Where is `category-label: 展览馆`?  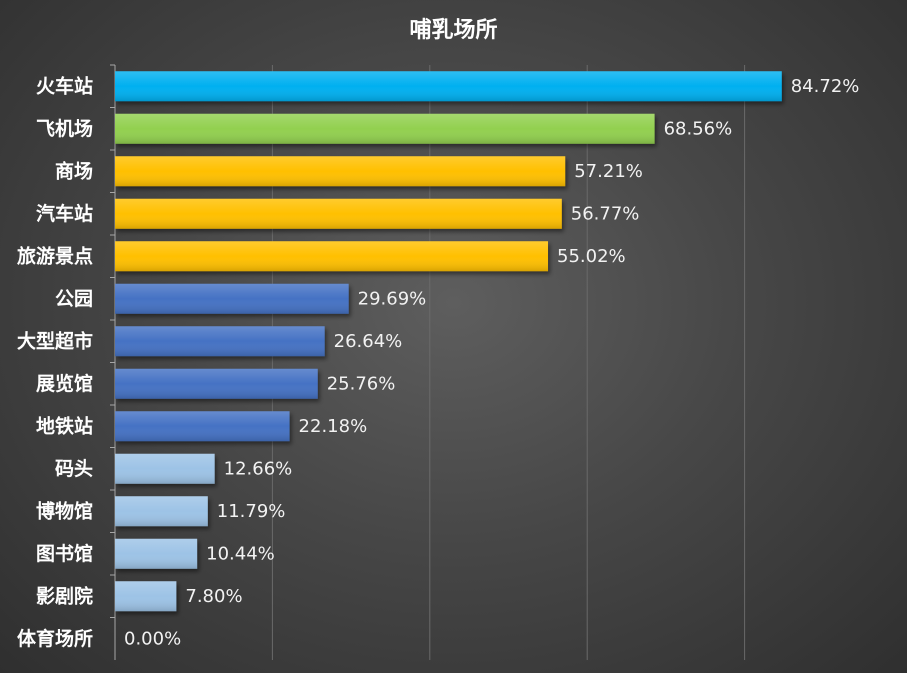
category-label: 展览馆 is located at coordinates (64, 383).